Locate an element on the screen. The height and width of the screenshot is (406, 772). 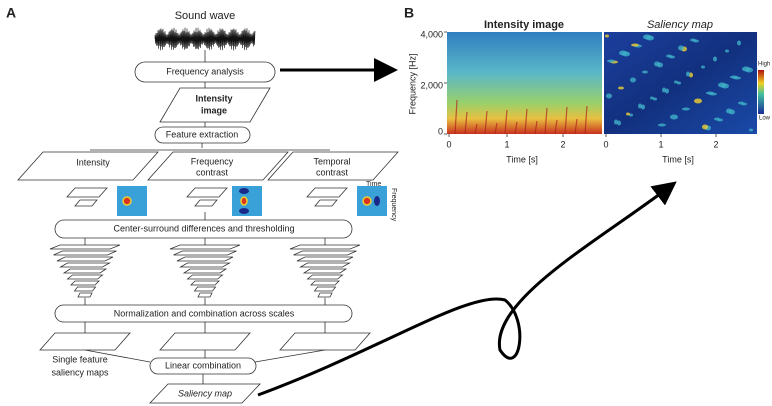
node-label: Sound wave is located at coordinates (205, 16).